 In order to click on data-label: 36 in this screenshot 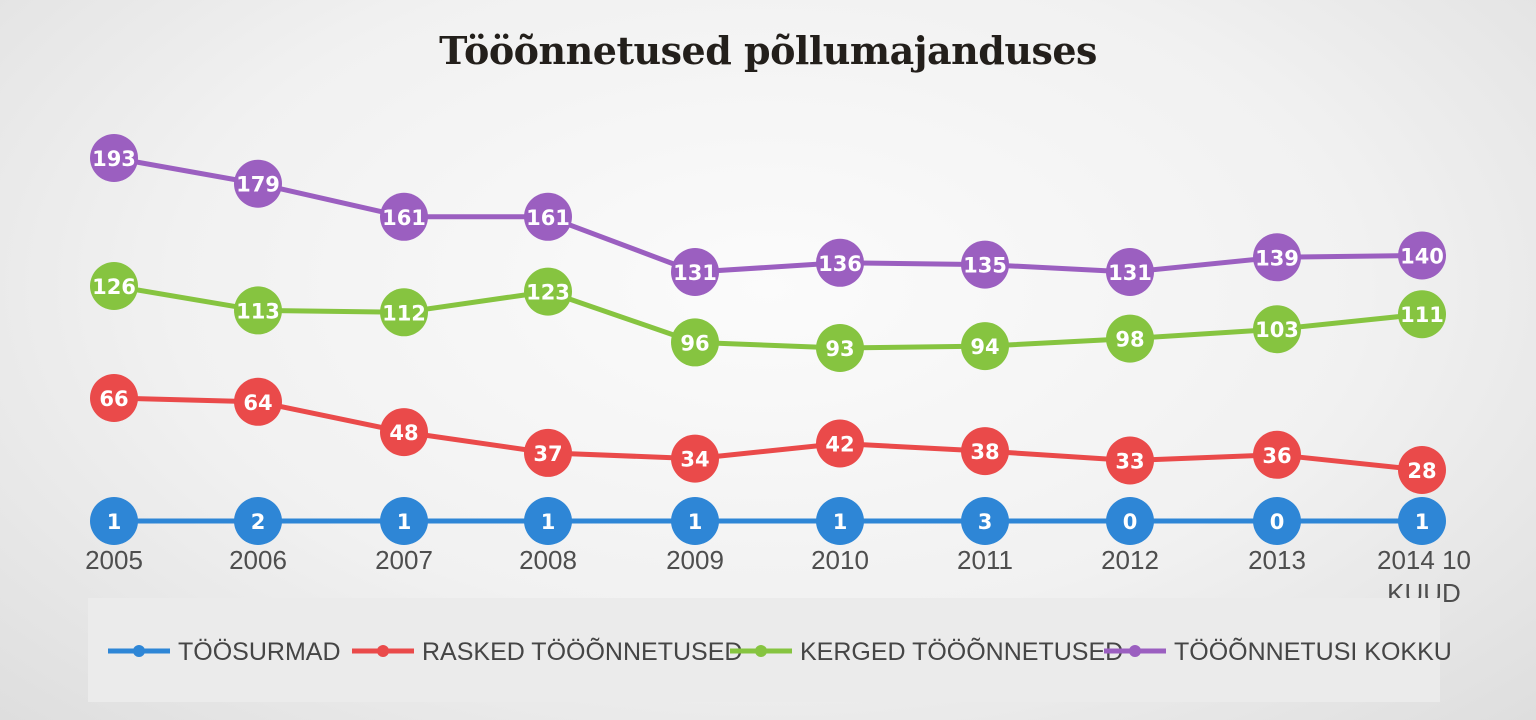, I will do `click(1276, 456)`.